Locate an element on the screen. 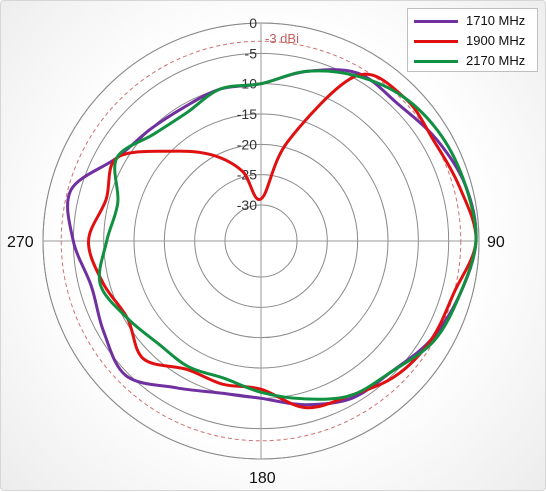 The width and height of the screenshot is (546, 492). angle-label-180: 180 is located at coordinates (262, 478).